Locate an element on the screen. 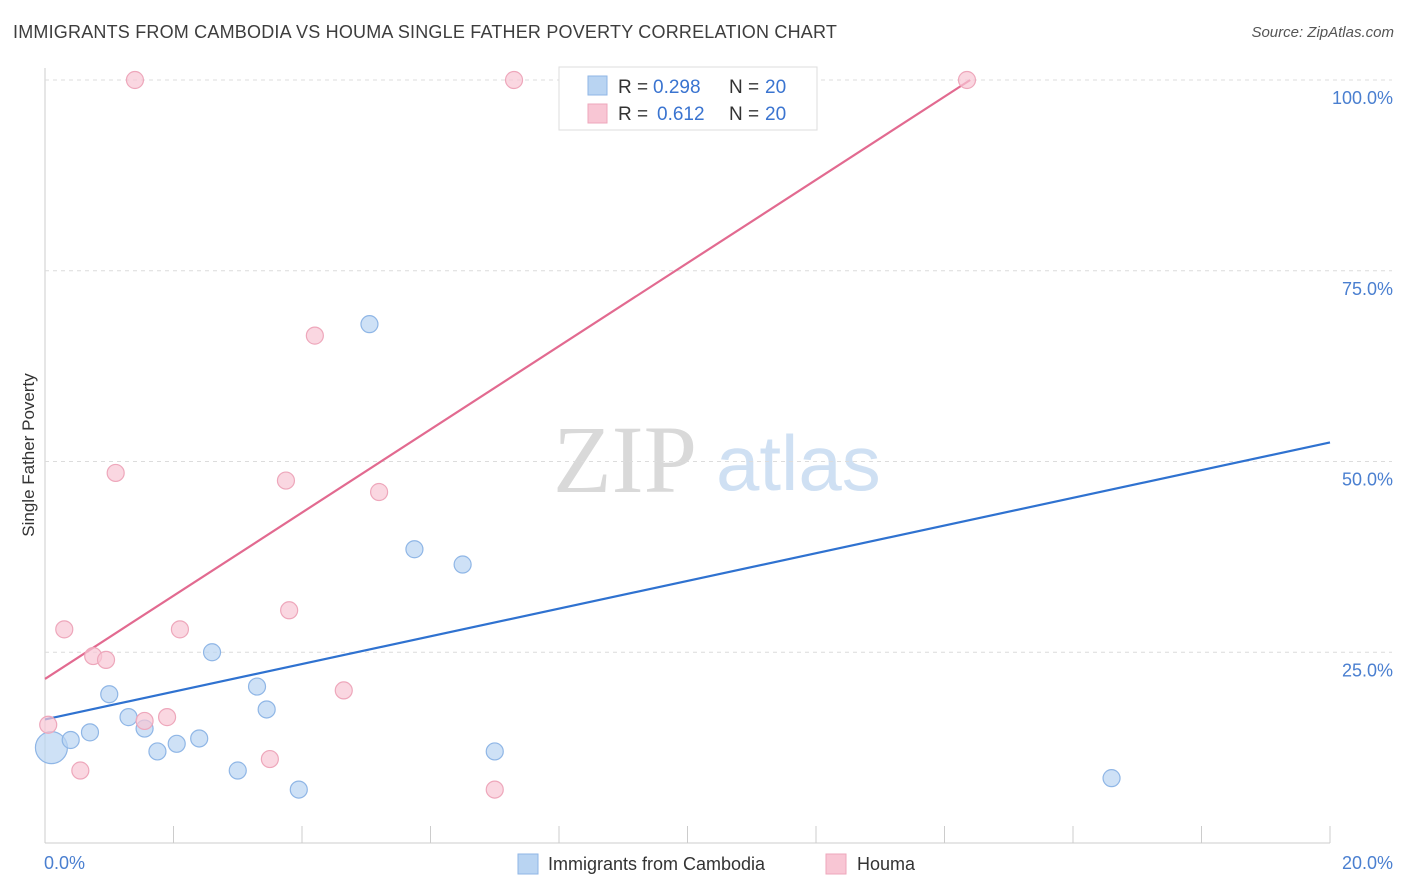 The height and width of the screenshot is (892, 1406). legend-n-label-cambodia: N = is located at coordinates (744, 87).